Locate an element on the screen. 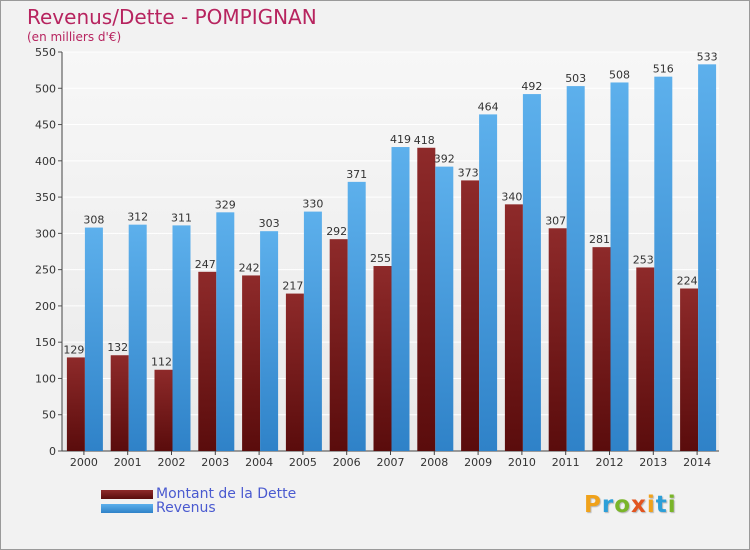 This screenshot has height=550, width=750. data-label-revenus: 516 is located at coordinates (663, 69).